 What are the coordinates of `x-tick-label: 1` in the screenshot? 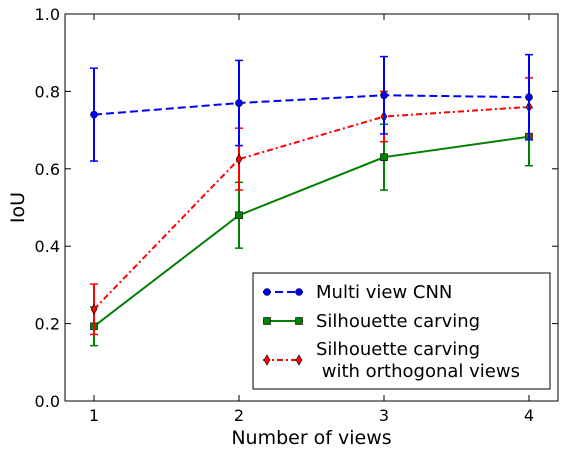 It's located at (94, 415).